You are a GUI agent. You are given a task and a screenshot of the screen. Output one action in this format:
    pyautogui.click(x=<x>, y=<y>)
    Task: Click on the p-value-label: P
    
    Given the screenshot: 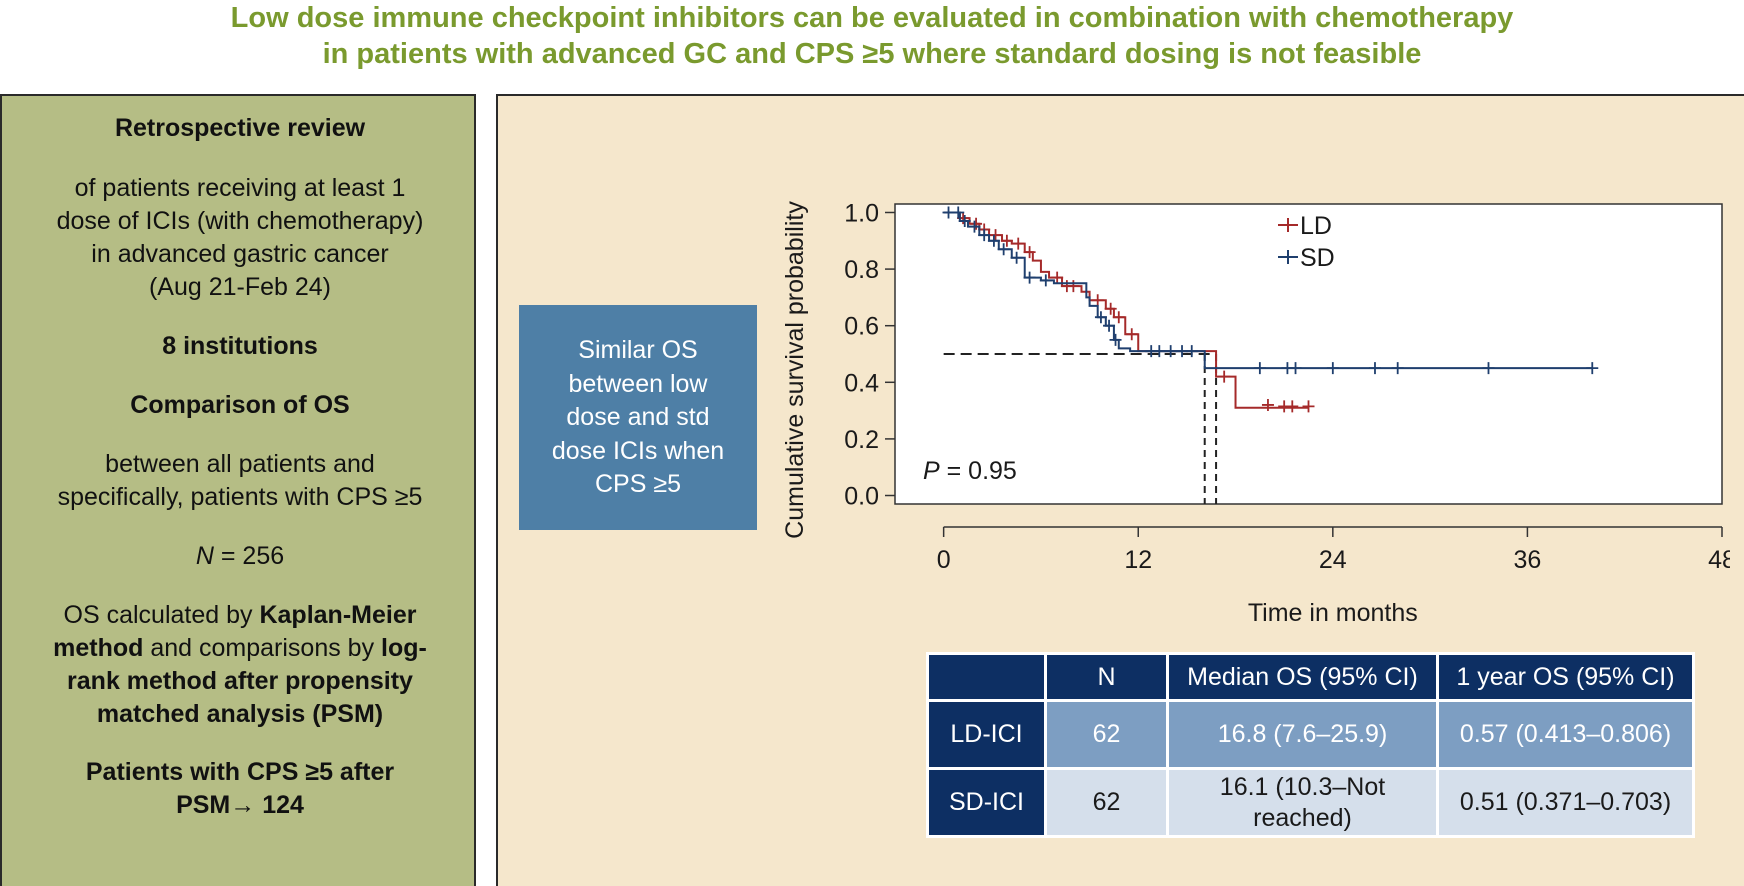 What is the action you would take?
    pyautogui.click(x=931, y=471)
    